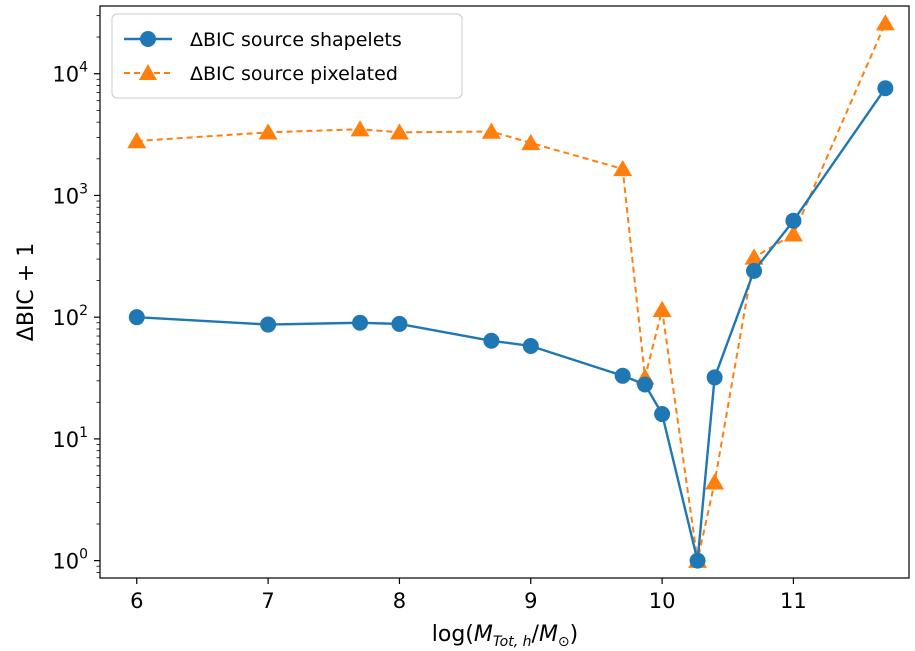 The width and height of the screenshot is (915, 651). I want to click on x-tick-label: 11, so click(793, 601).